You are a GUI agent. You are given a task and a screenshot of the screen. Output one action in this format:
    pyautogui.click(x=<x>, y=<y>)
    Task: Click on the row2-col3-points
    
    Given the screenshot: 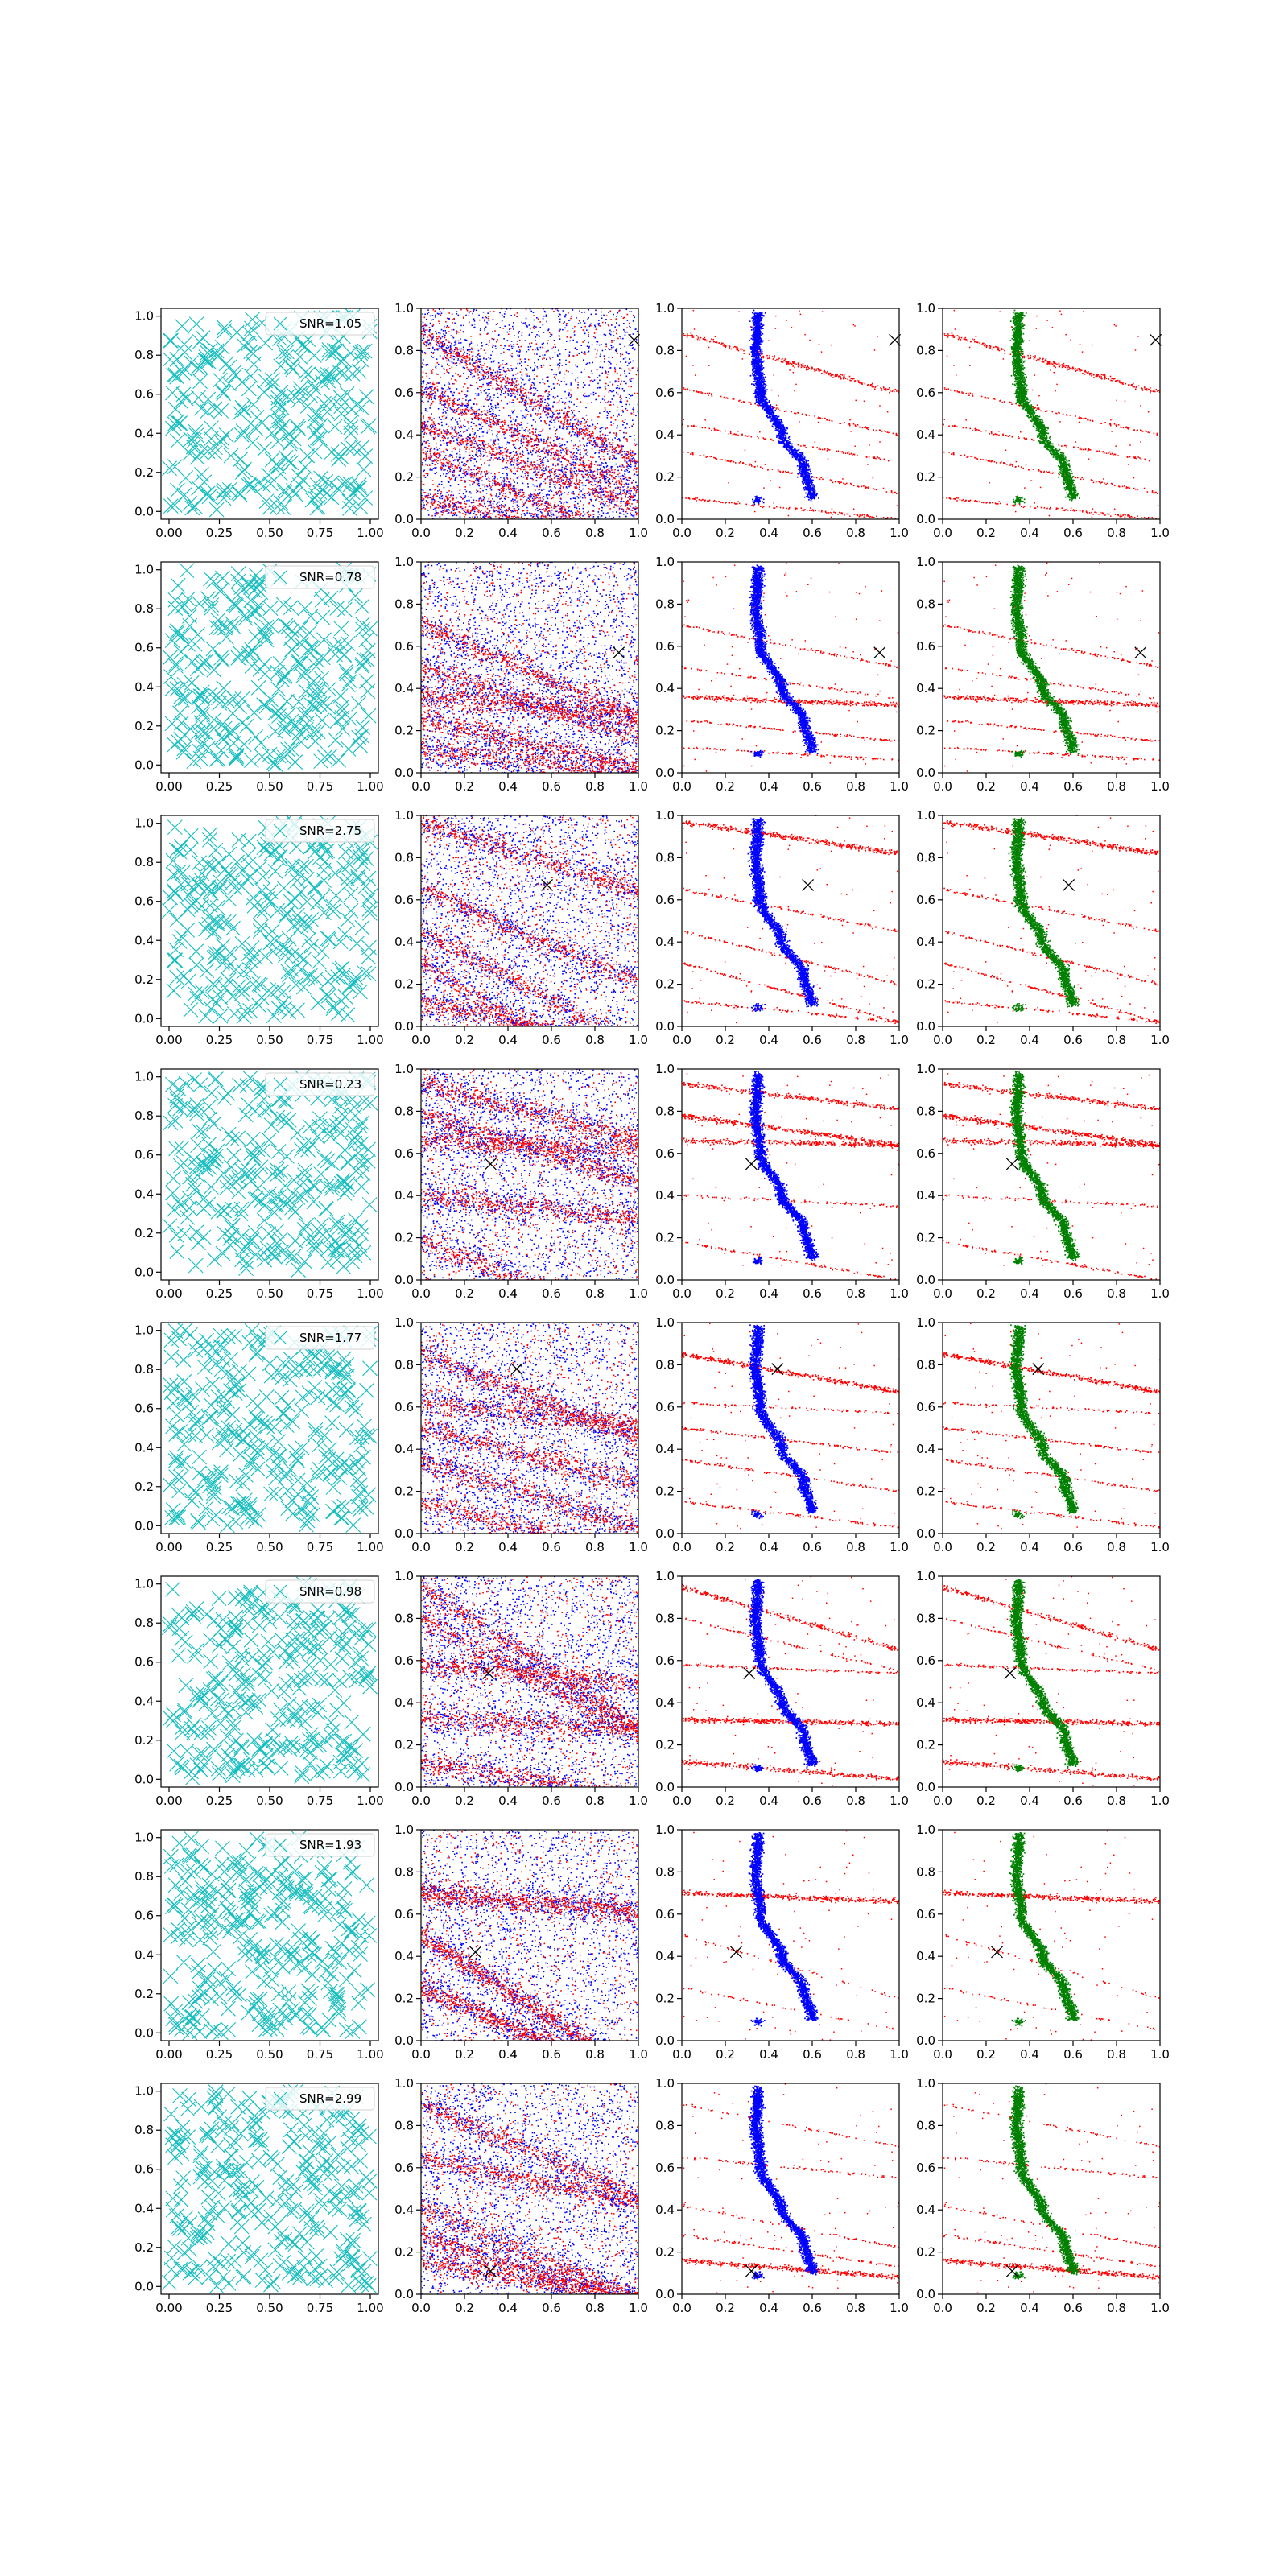 What is the action you would take?
    pyautogui.click(x=790, y=667)
    